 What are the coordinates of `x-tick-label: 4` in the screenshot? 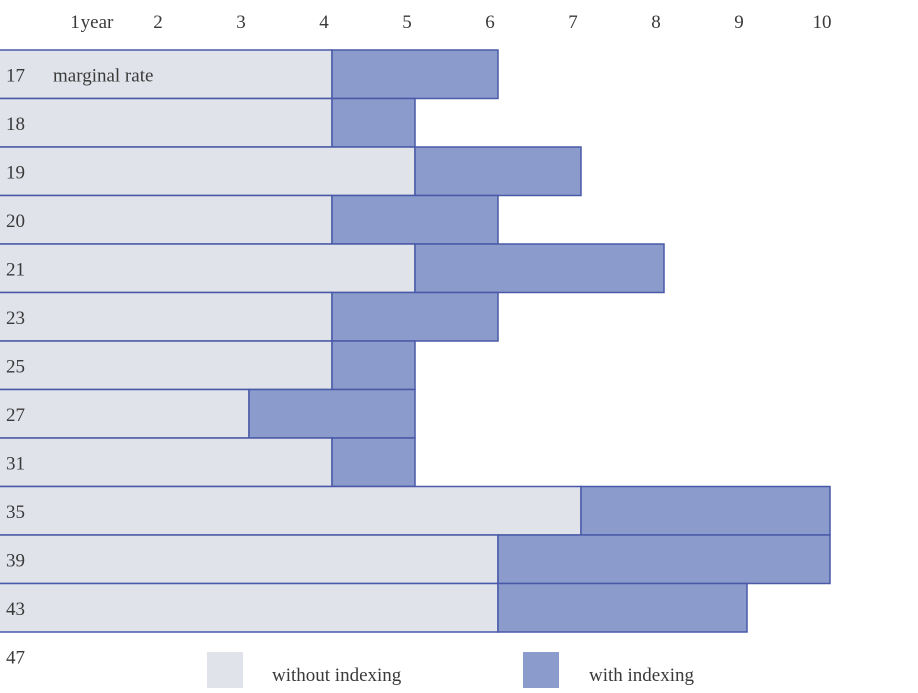 It's located at (324, 22).